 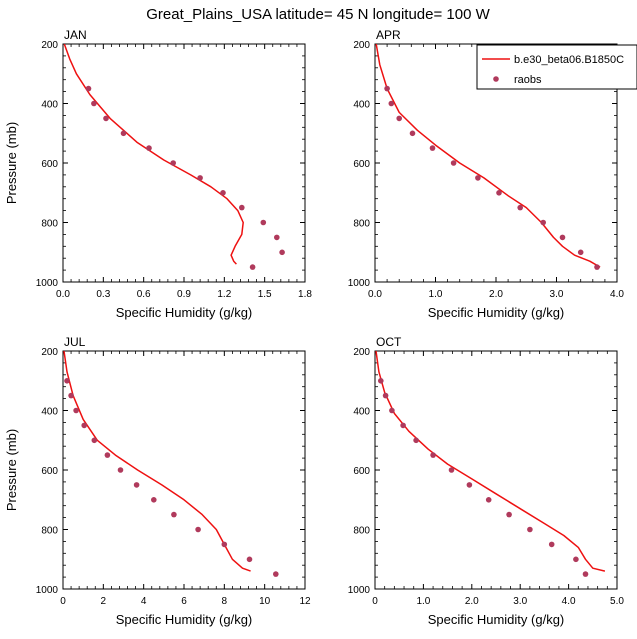 What do you see at coordinates (388, 35) in the screenshot?
I see `panel-title: APR` at bounding box center [388, 35].